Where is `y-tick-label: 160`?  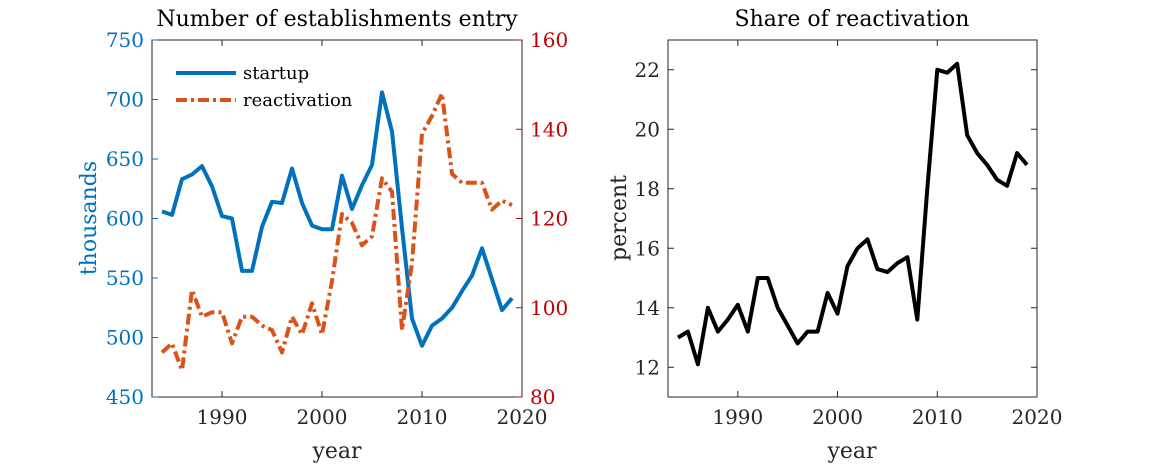
y-tick-label: 160 is located at coordinates (549, 40).